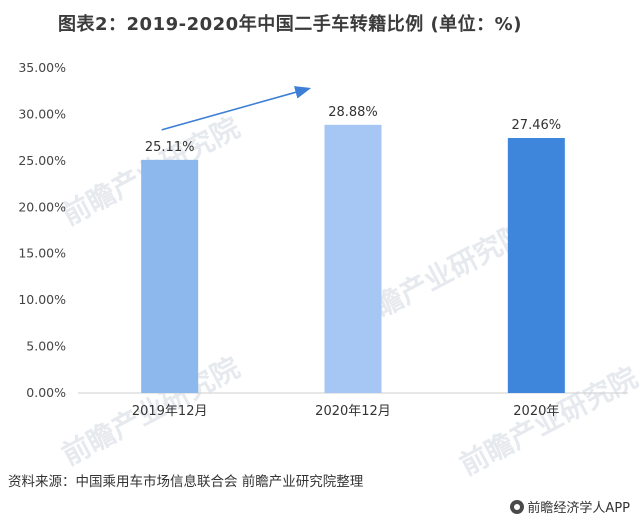 The image size is (640, 523). Describe the element at coordinates (353, 112) in the screenshot. I see `data-label: 28.88%` at that location.